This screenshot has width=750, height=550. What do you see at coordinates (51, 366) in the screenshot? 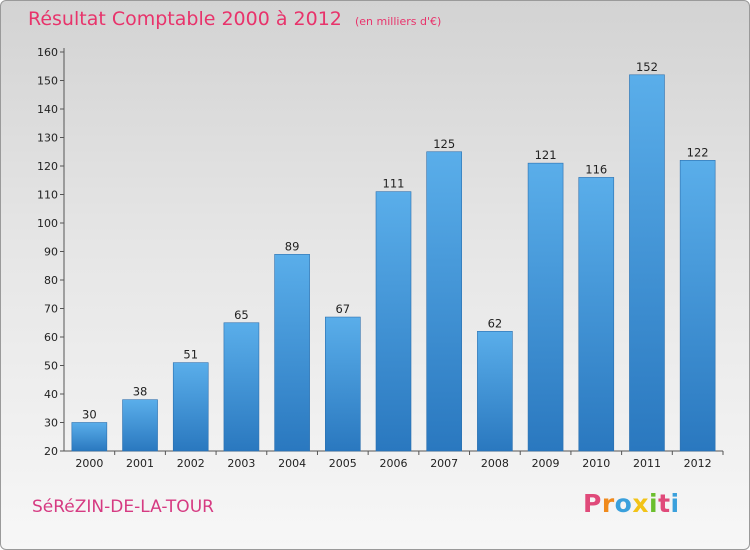
I see `y-tick-label: 50` at bounding box center [51, 366].